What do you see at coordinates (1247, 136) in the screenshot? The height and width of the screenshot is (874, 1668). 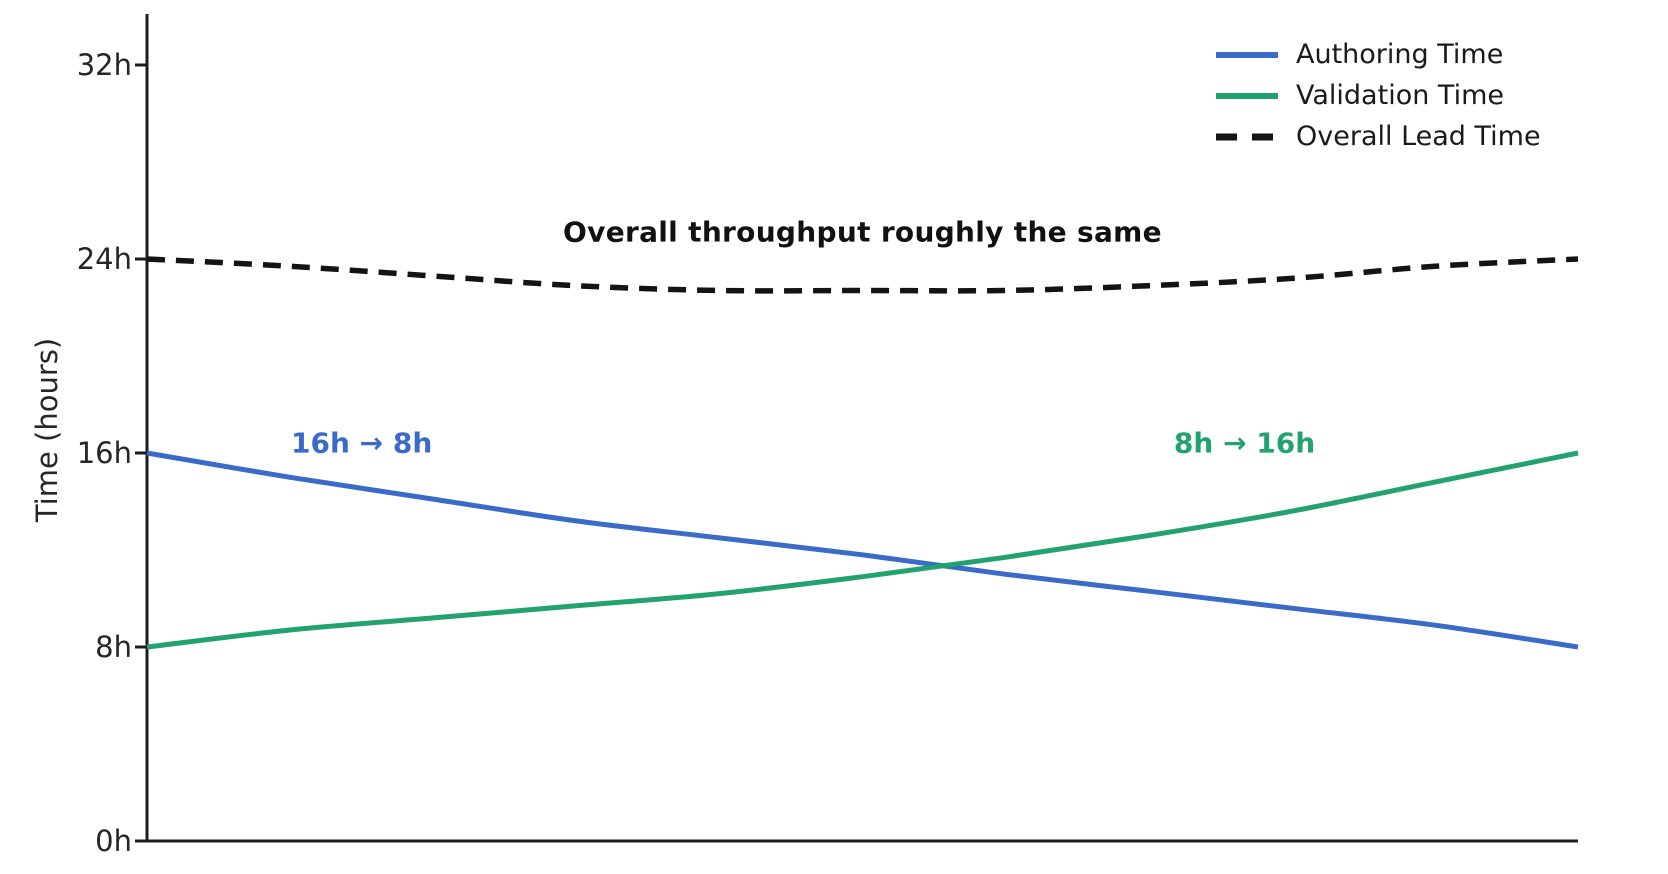 I see `dashed-line-swatch-icon` at bounding box center [1247, 136].